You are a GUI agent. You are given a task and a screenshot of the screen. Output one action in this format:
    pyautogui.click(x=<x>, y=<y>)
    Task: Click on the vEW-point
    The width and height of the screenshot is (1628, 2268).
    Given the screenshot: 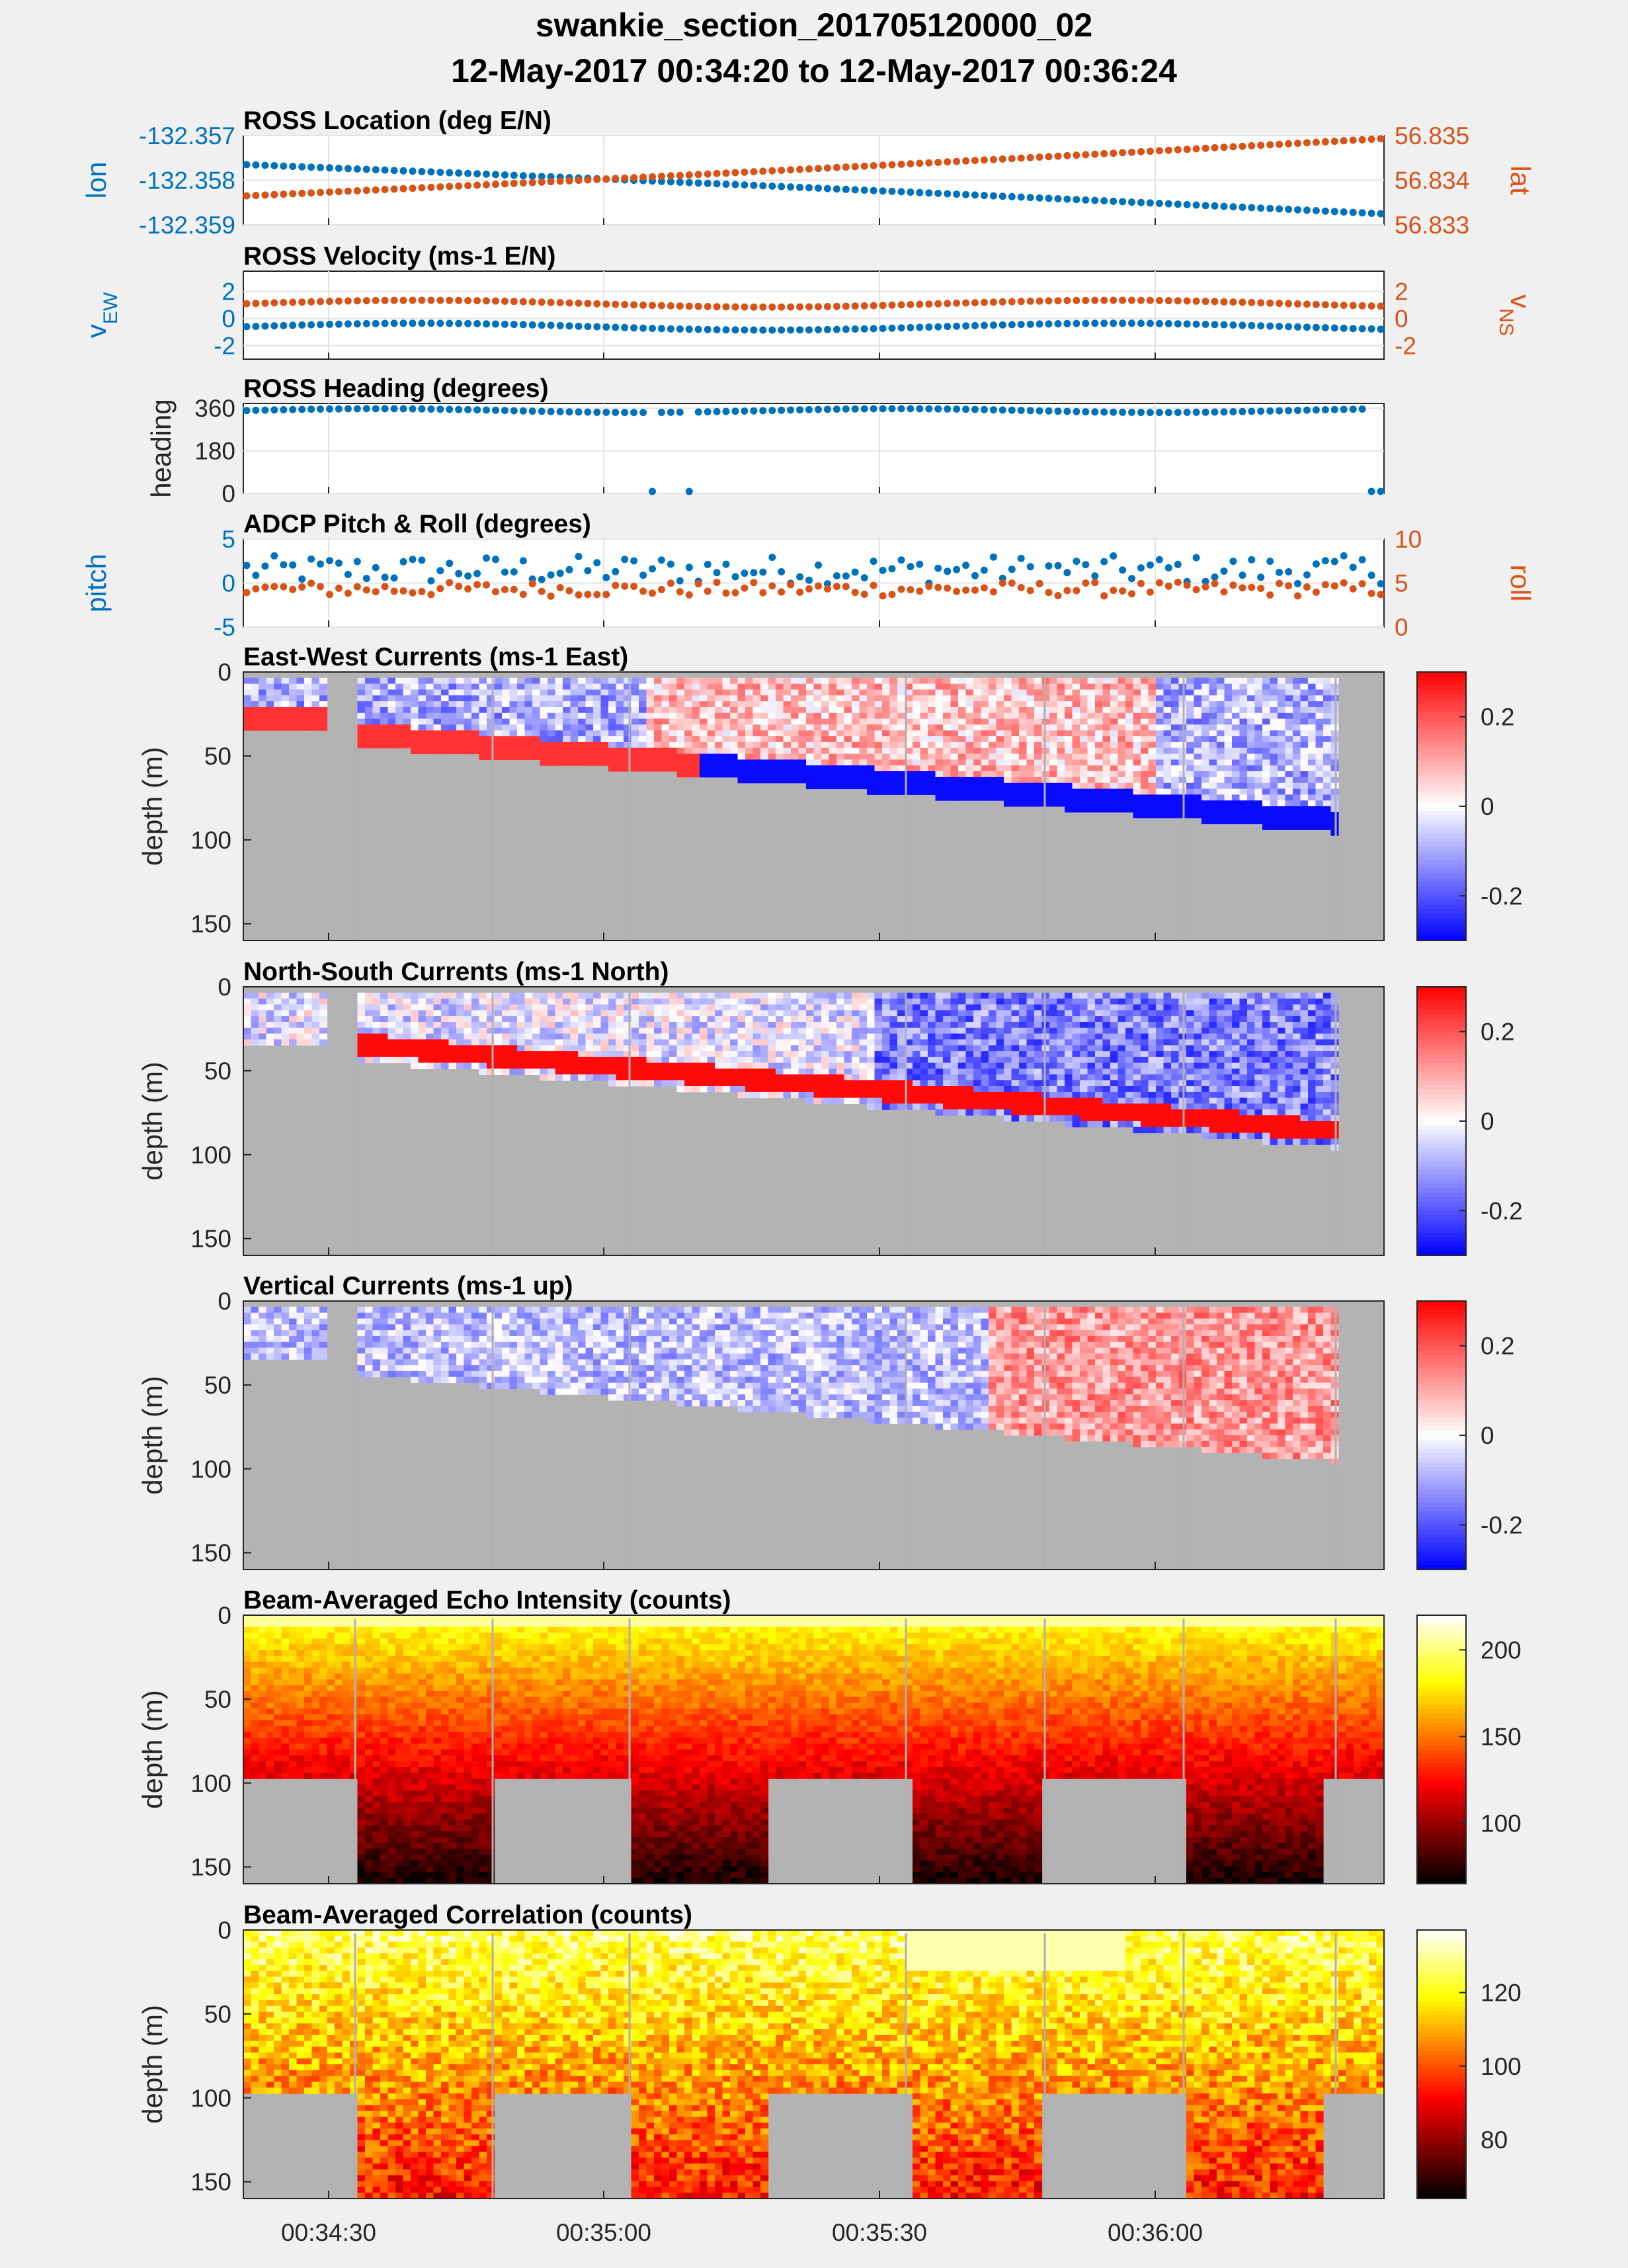 What is the action you would take?
    pyautogui.click(x=1058, y=323)
    